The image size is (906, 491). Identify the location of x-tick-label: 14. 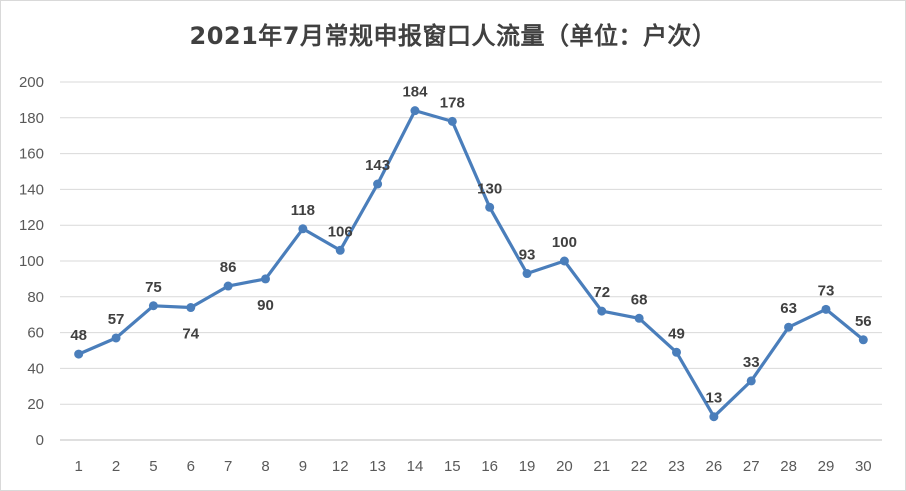
(415, 466).